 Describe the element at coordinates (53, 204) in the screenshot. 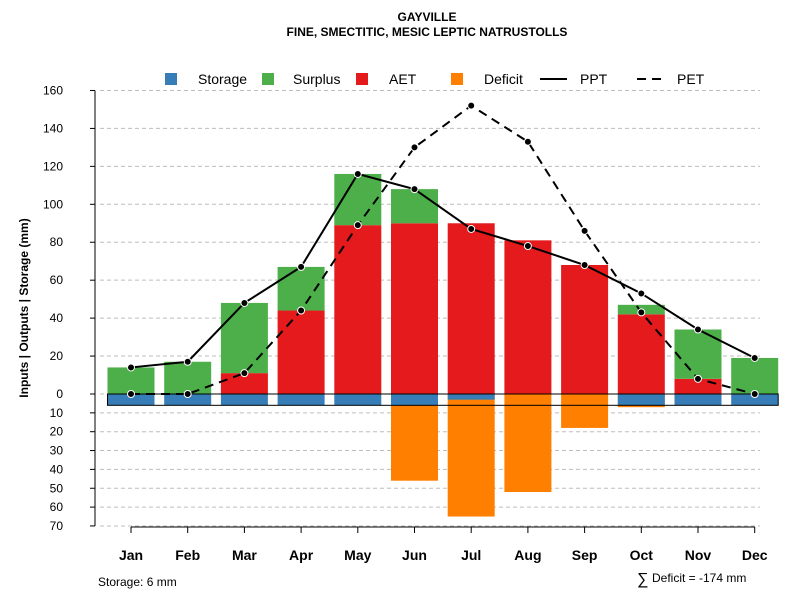

I see `y-tick-label: 100` at that location.